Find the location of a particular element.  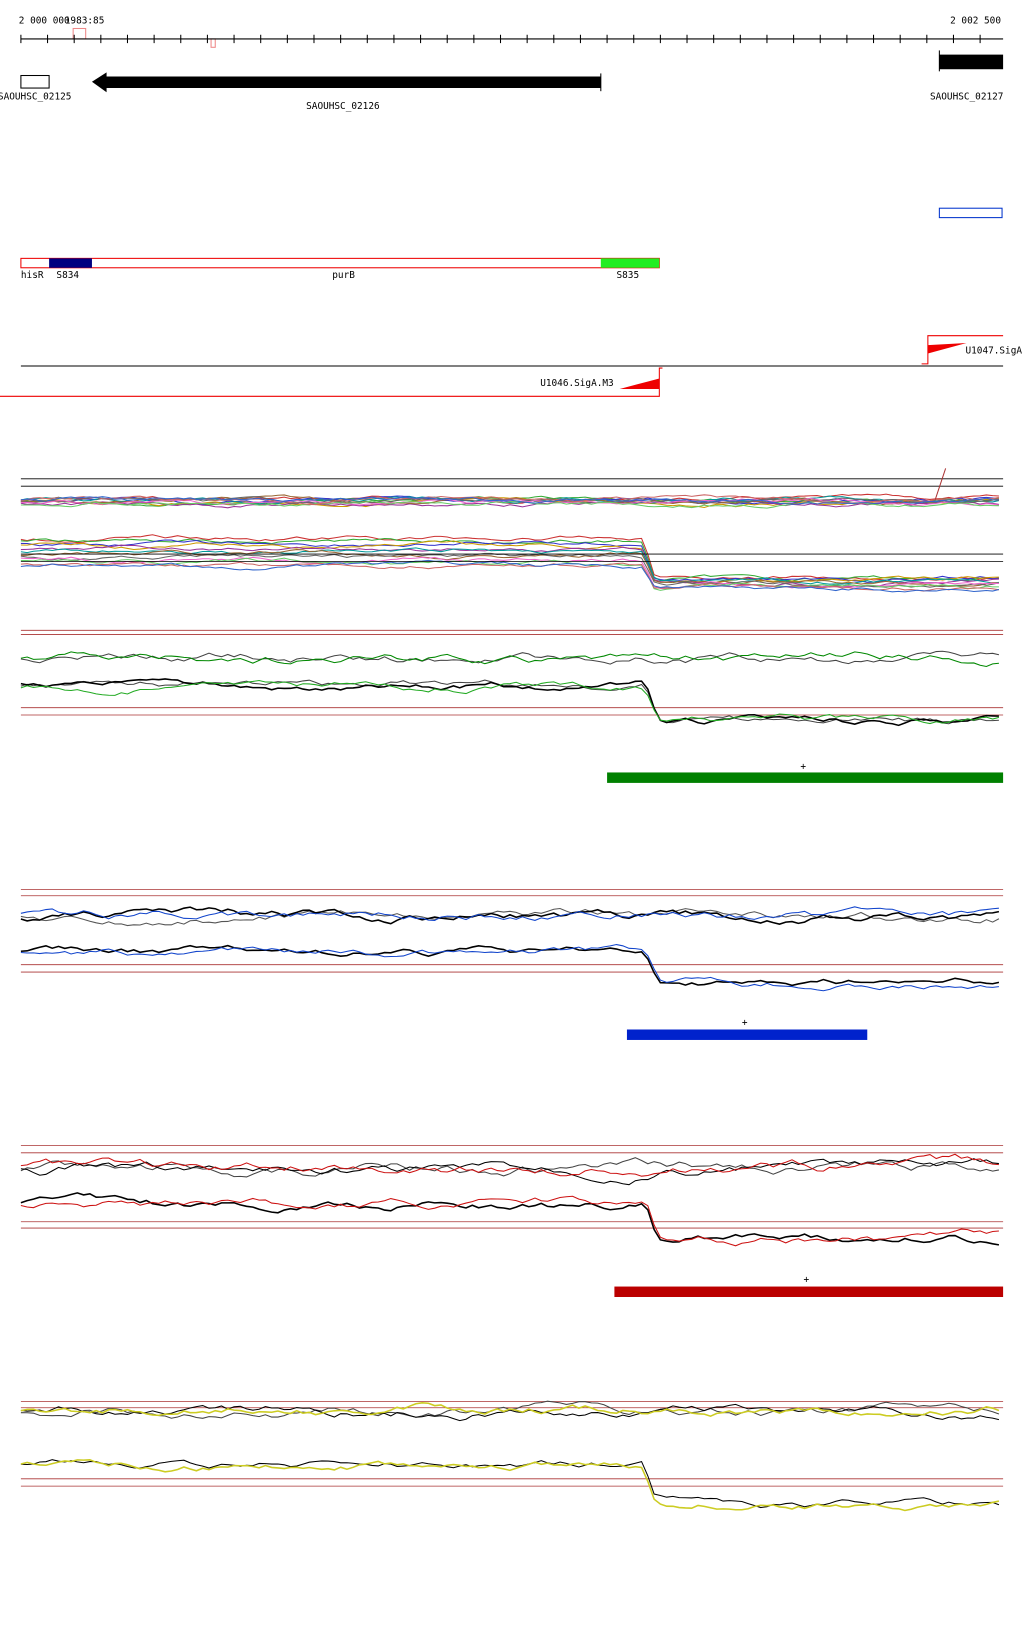

gene-arrow is located at coordinates (346, 82).